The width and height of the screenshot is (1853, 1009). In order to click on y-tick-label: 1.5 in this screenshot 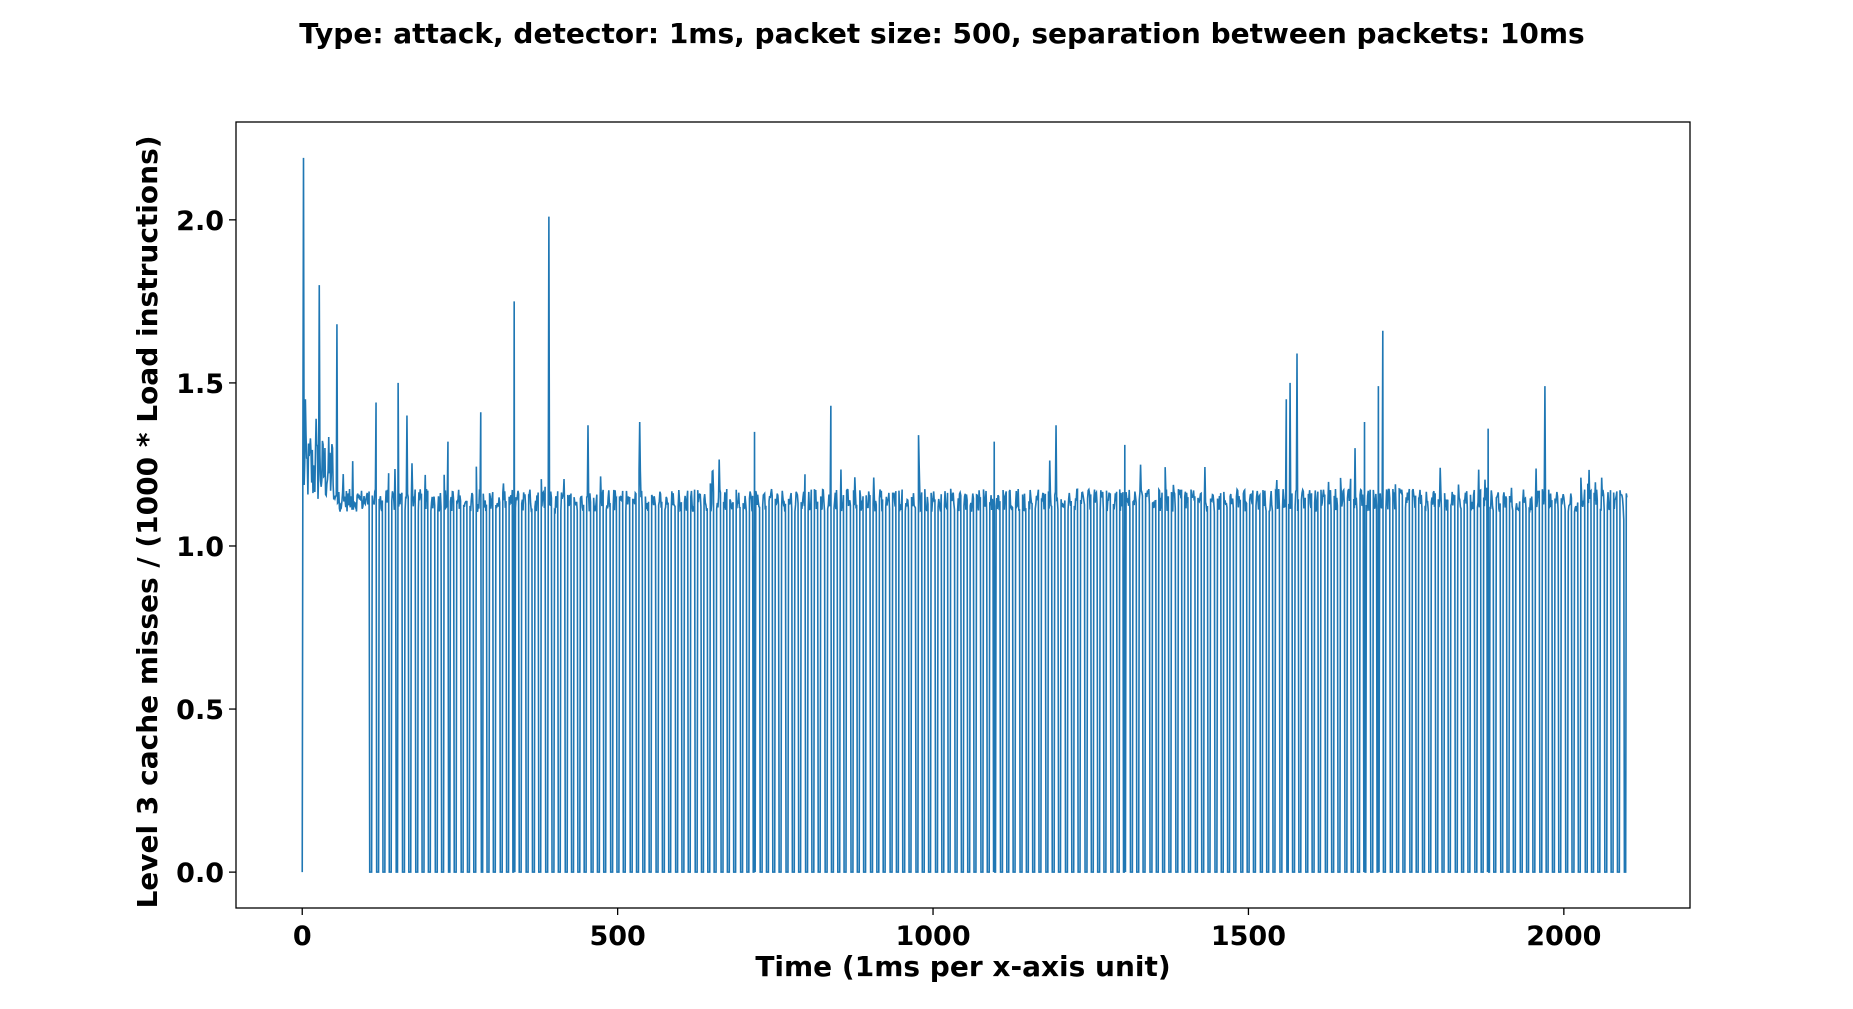, I will do `click(200, 384)`.